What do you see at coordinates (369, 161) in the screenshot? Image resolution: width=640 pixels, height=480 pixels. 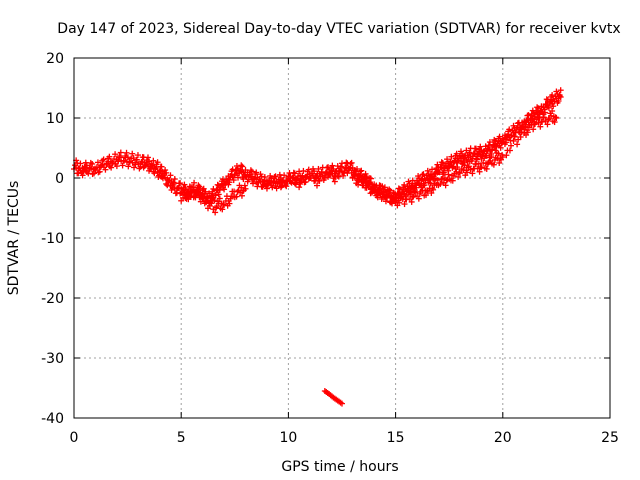 I see `series-sdtvar-lower` at bounding box center [369, 161].